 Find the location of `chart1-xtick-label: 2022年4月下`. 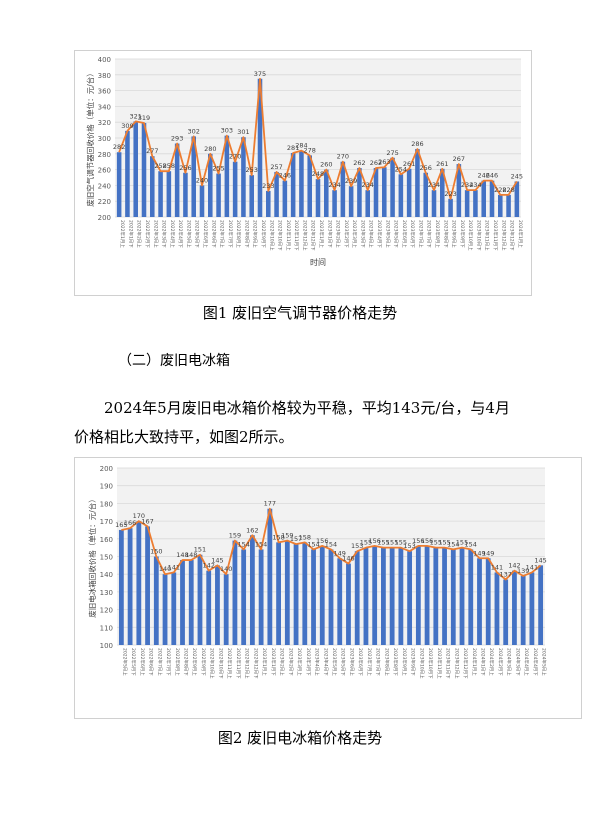

chart1-xtick-label: 2022年4月下 is located at coordinates (180, 234).